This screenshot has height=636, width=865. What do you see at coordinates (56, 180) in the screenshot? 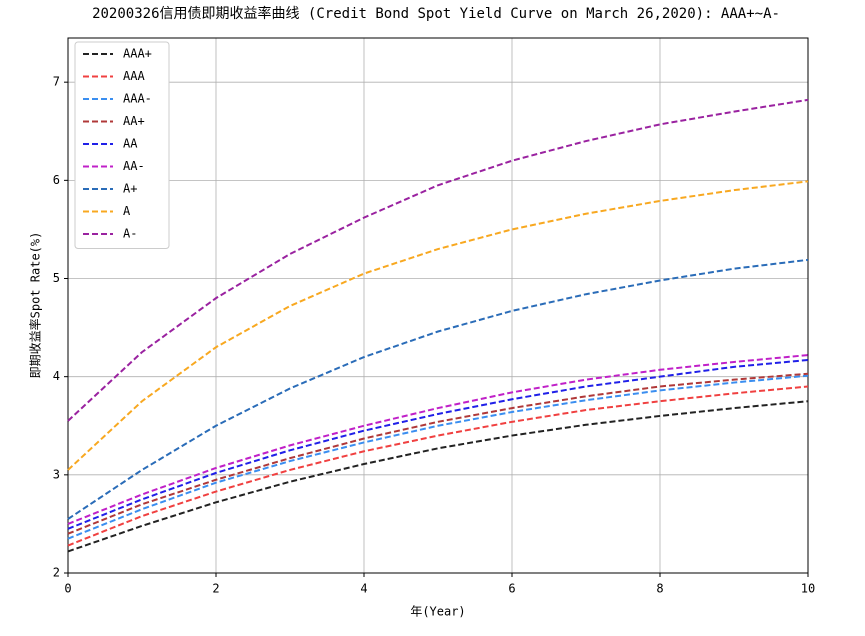
I see `y-tick-label: 6` at bounding box center [56, 180].